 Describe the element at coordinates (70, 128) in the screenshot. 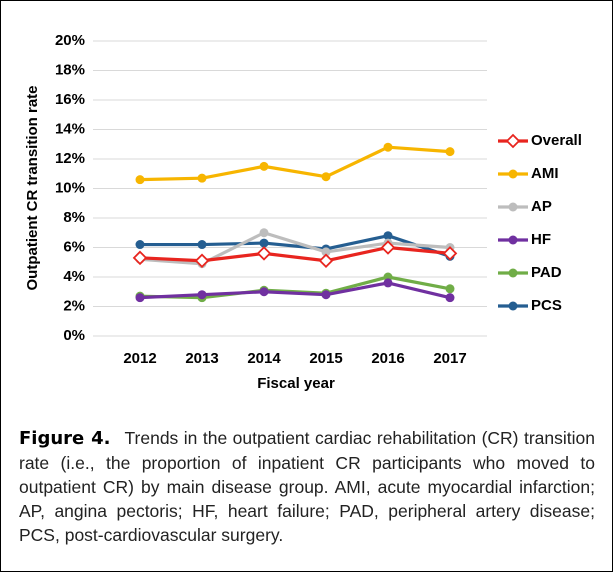

I see `y-tick-label: 14%` at that location.